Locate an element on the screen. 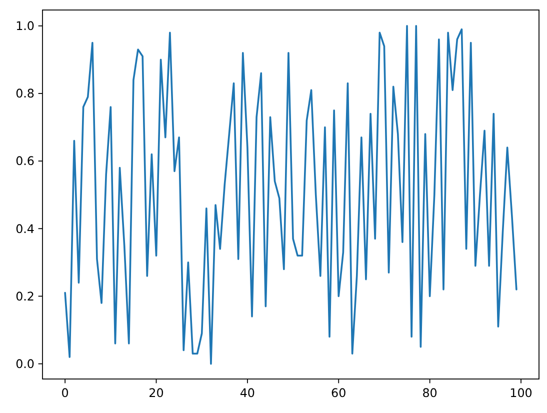 The width and height of the screenshot is (547, 413). x-tick-label: 20 is located at coordinates (156, 393).